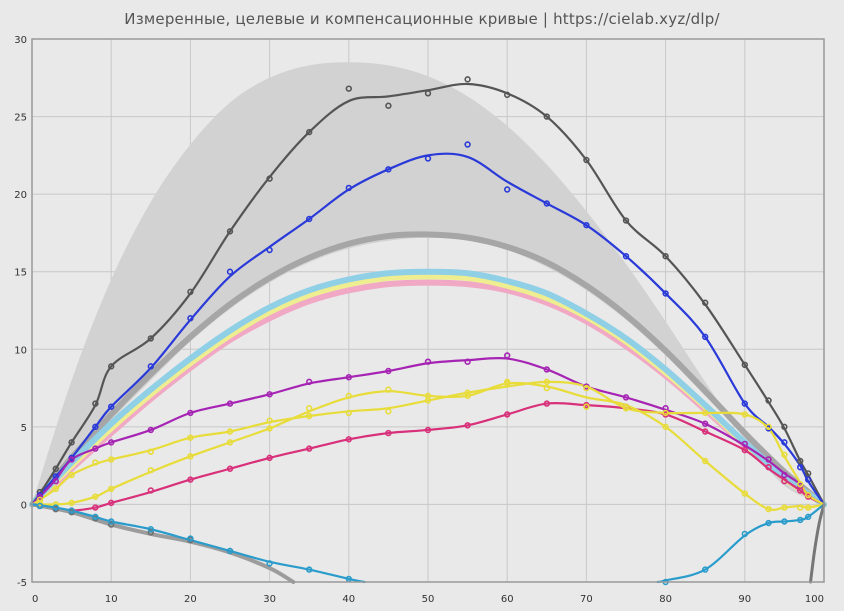 The height and width of the screenshot is (611, 844). What do you see at coordinates (22, 583) in the screenshot?
I see `y-tick-label: -5` at bounding box center [22, 583].